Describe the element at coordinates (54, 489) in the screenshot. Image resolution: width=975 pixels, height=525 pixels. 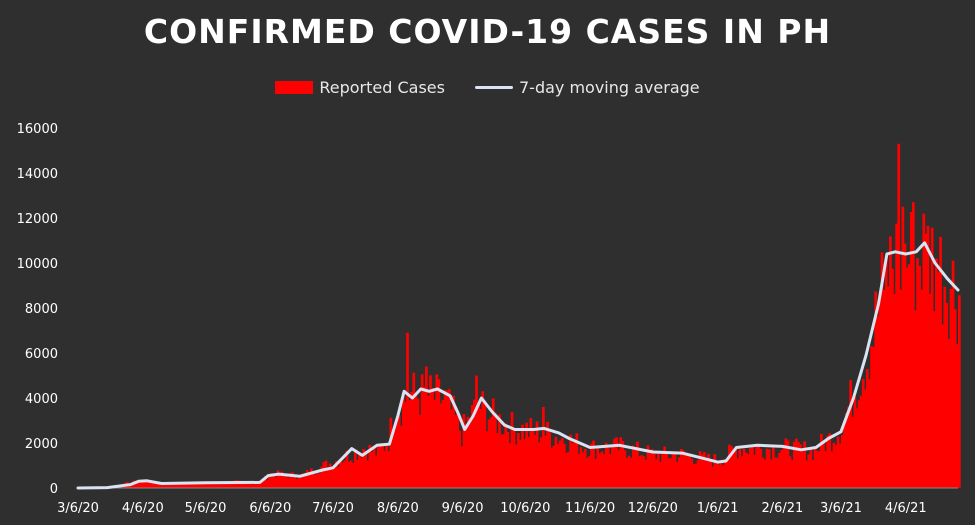
I see `y-tick-label: 0` at that location.